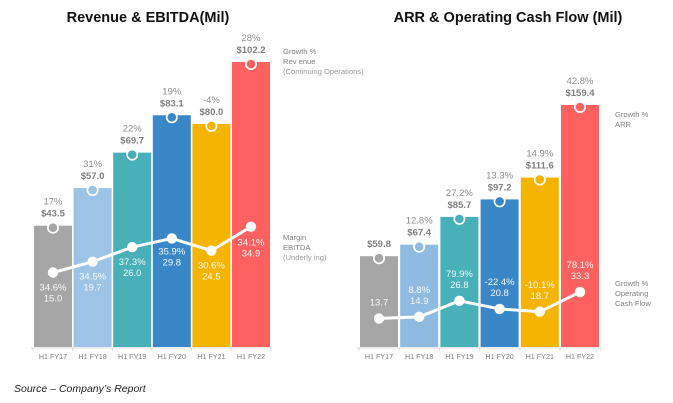  Describe the element at coordinates (459, 274) in the screenshot. I see `ocf-growth-label: 79.9%` at that location.